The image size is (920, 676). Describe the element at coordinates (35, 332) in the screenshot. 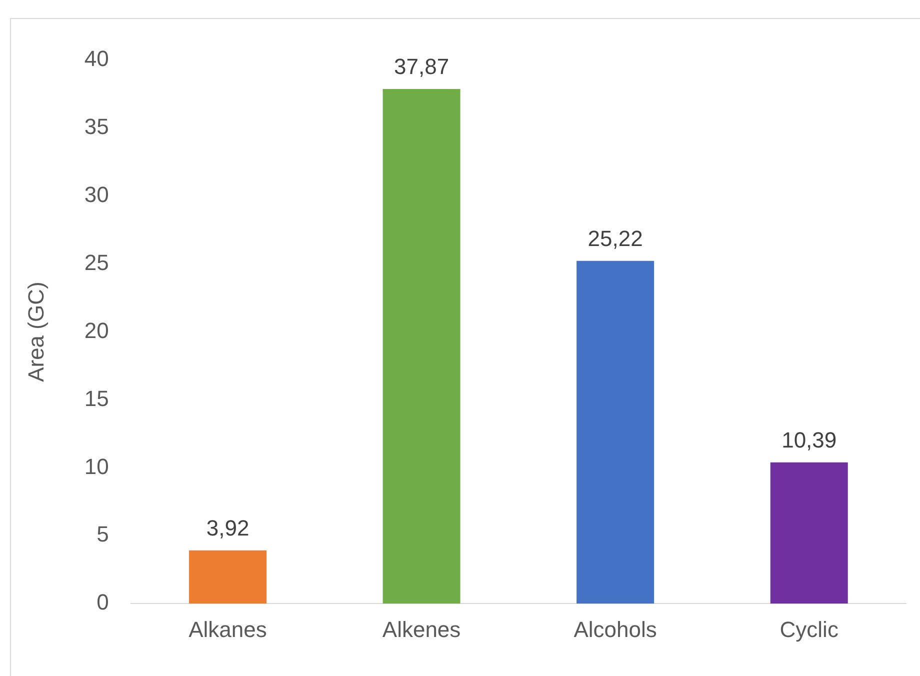

I see `y-axis-title: Area (GC)` at that location.